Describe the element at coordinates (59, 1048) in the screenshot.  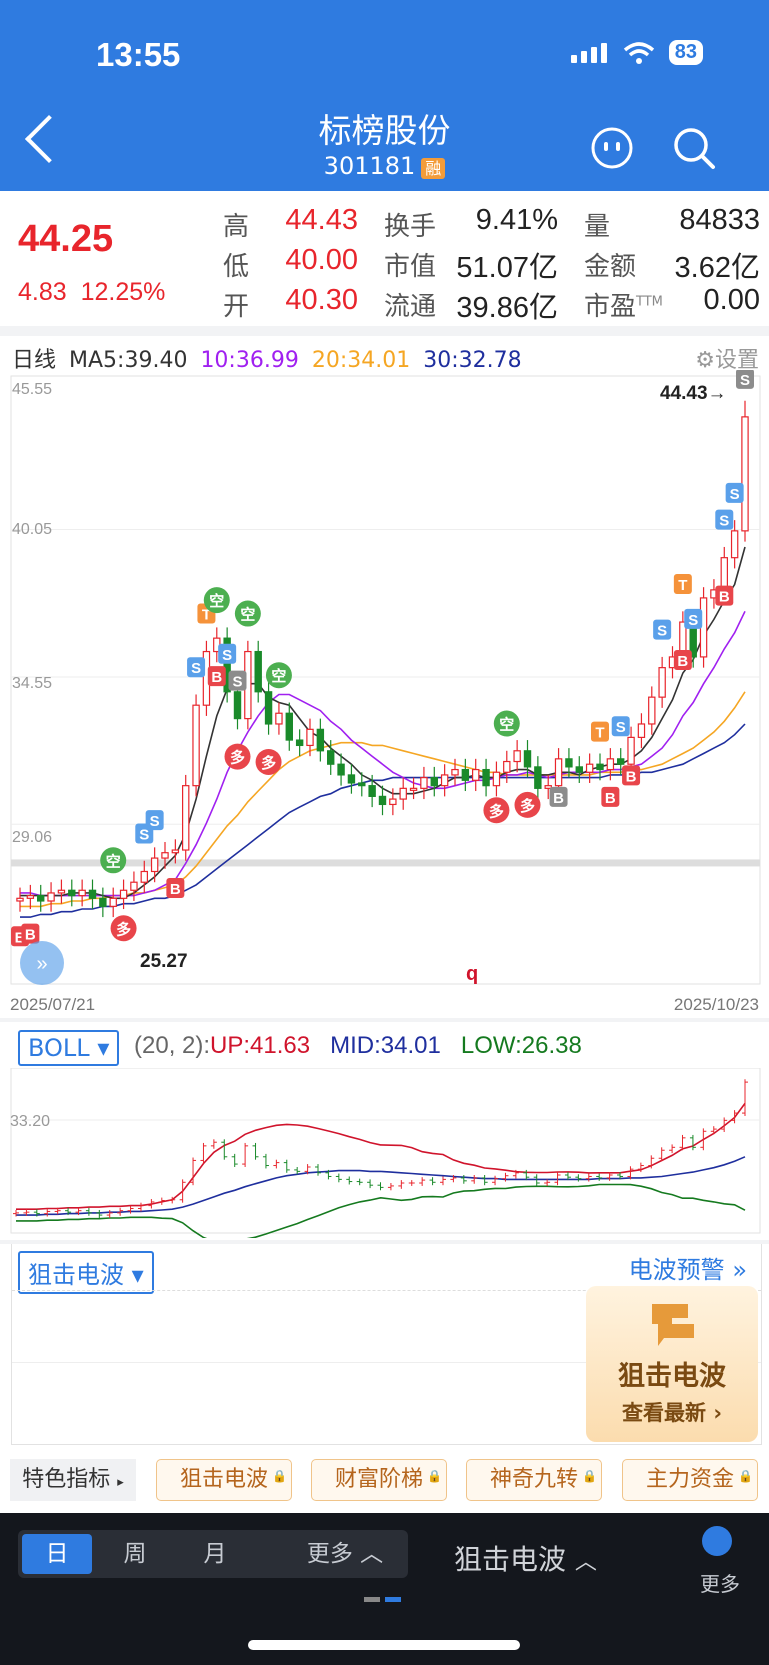
I see `boll-selector-label: BOLL` at that location.